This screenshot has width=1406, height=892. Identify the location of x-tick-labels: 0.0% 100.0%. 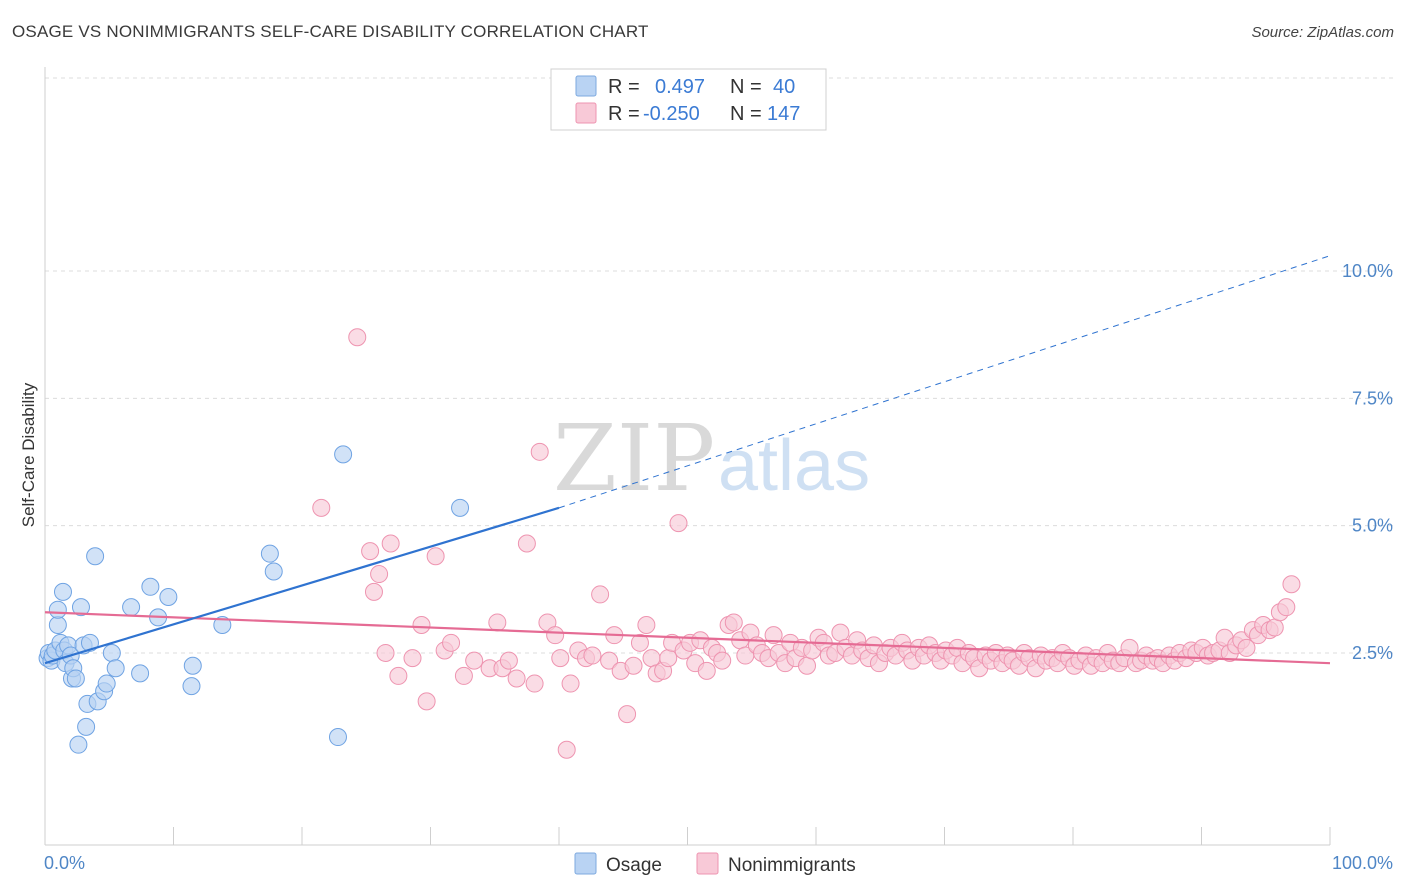
(718, 863).